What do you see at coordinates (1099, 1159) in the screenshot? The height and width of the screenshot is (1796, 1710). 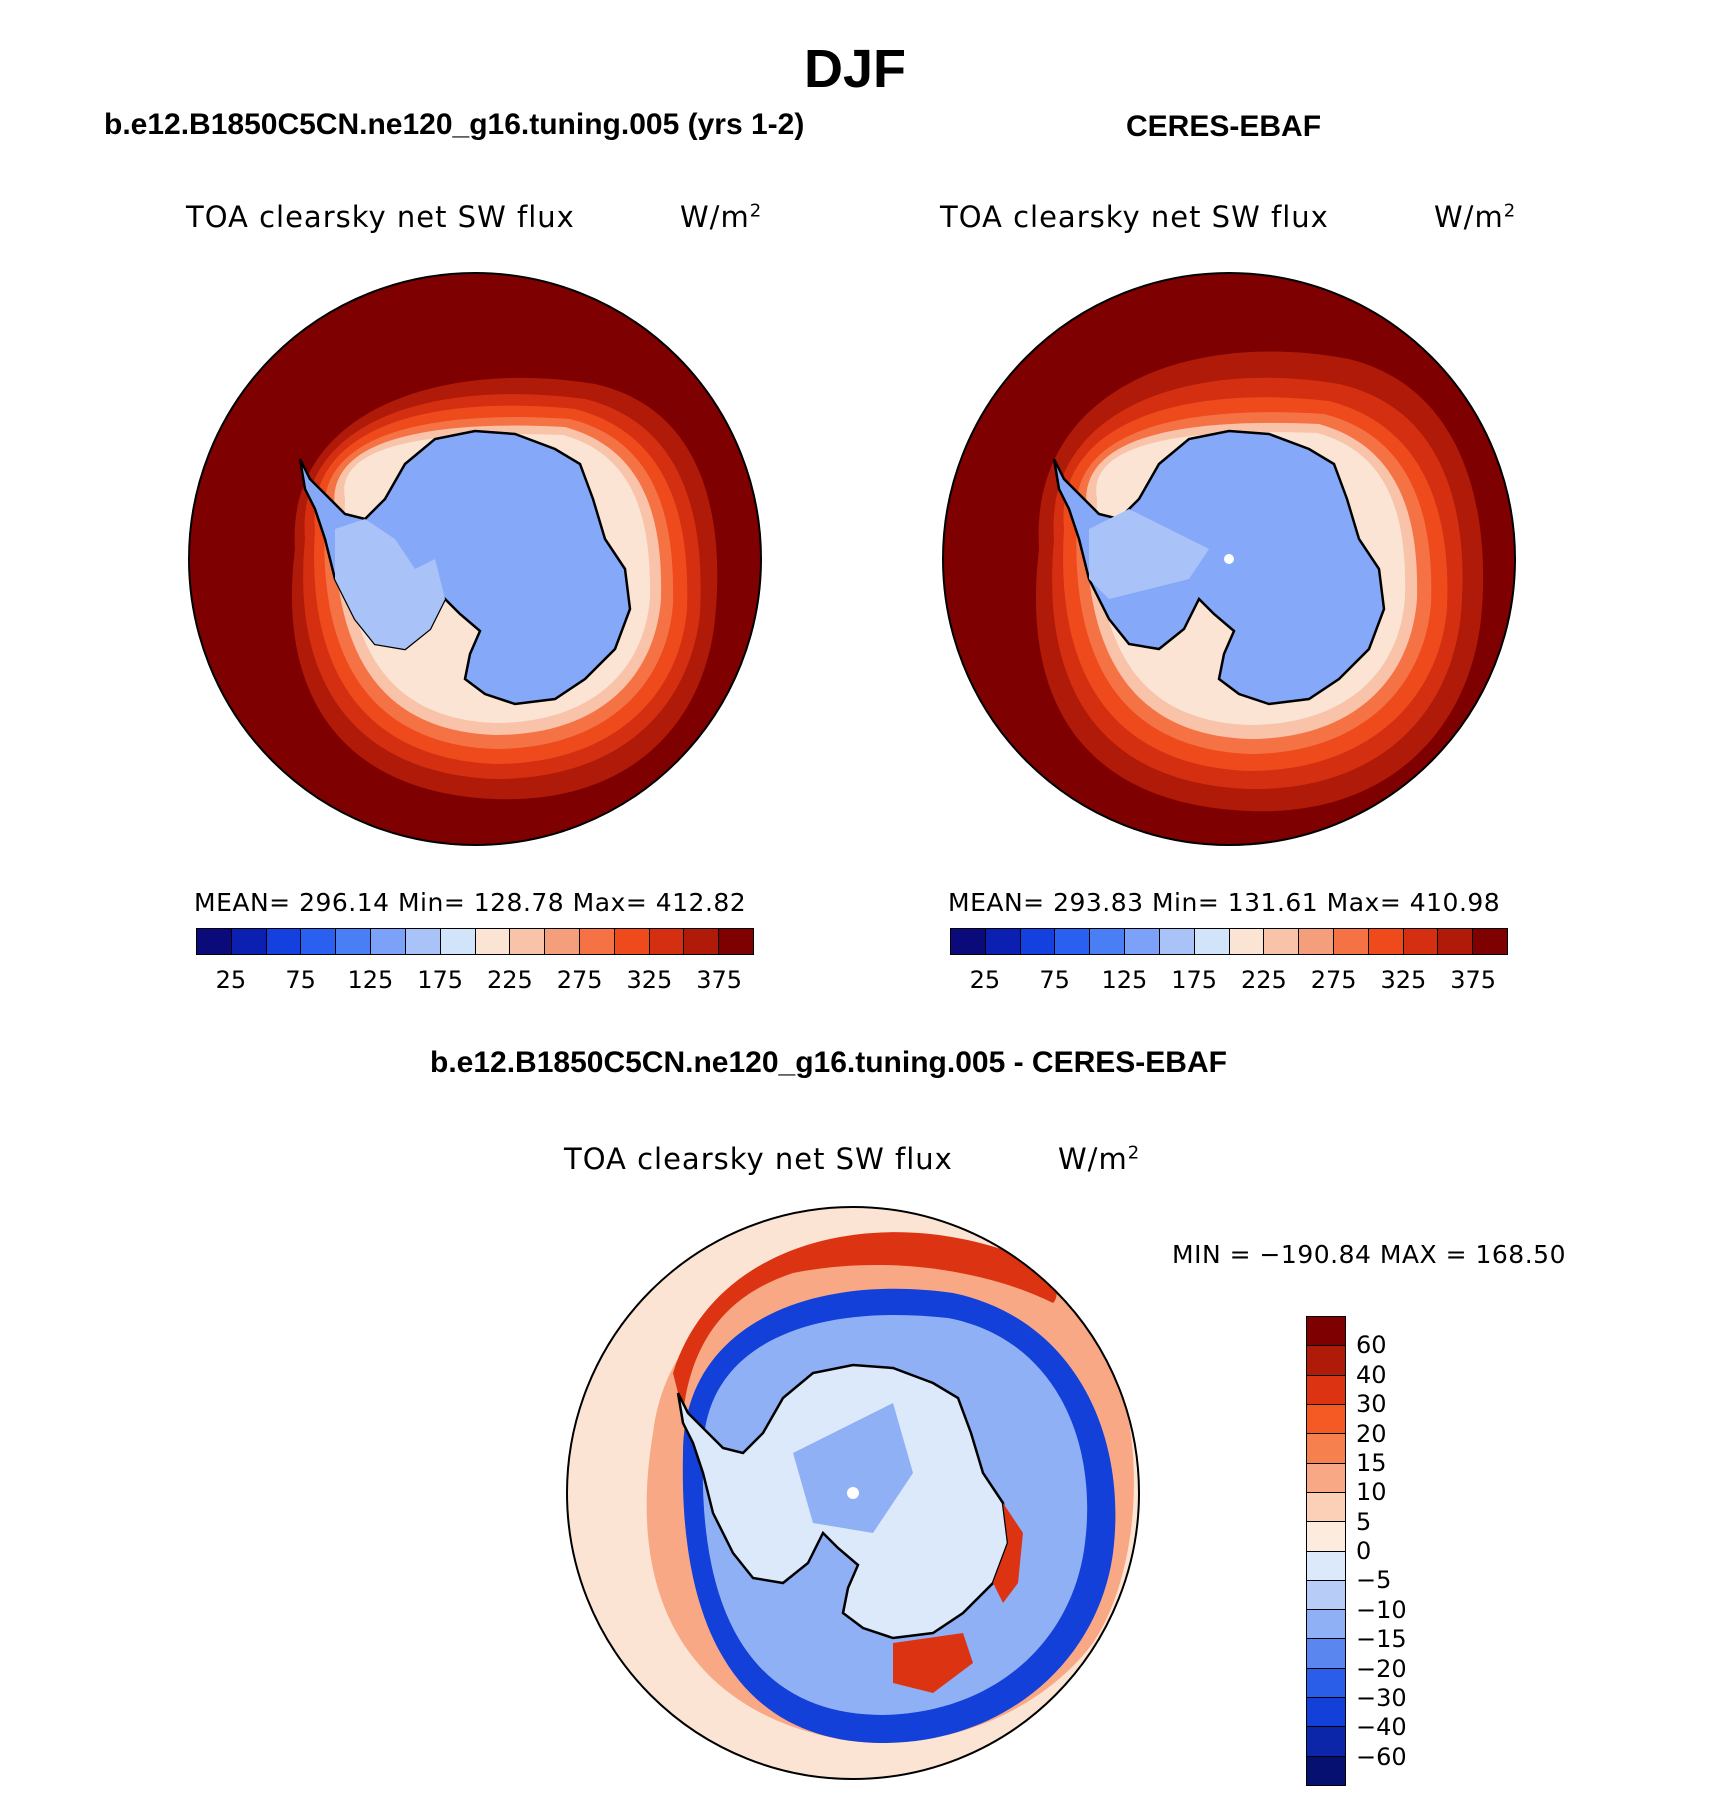 I see `panel3-units: W/m2` at bounding box center [1099, 1159].